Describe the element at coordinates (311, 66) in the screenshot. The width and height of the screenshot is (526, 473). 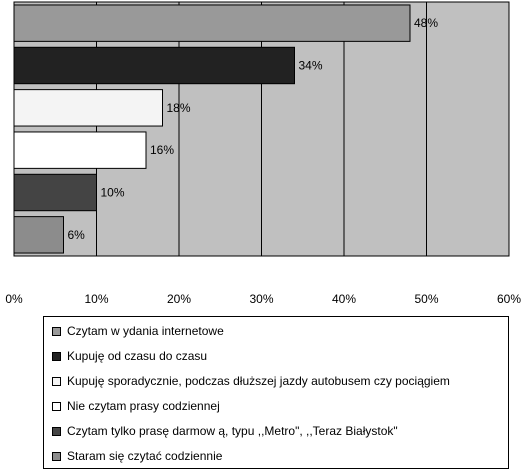
I see `data-label: 34%` at that location.